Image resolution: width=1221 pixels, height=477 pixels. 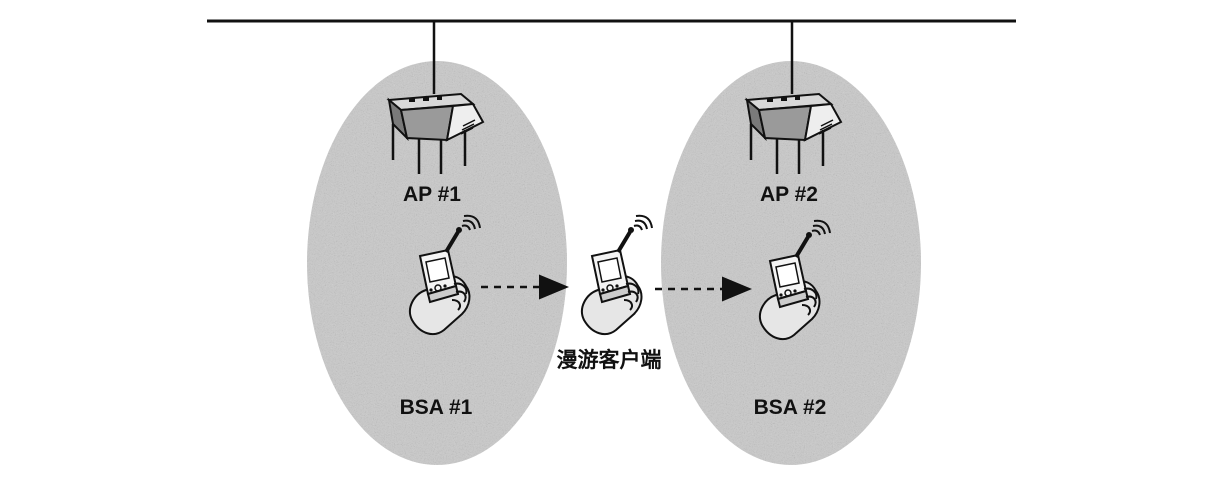 What do you see at coordinates (789, 194) in the screenshot?
I see `ap-2-label: AP #2` at bounding box center [789, 194].